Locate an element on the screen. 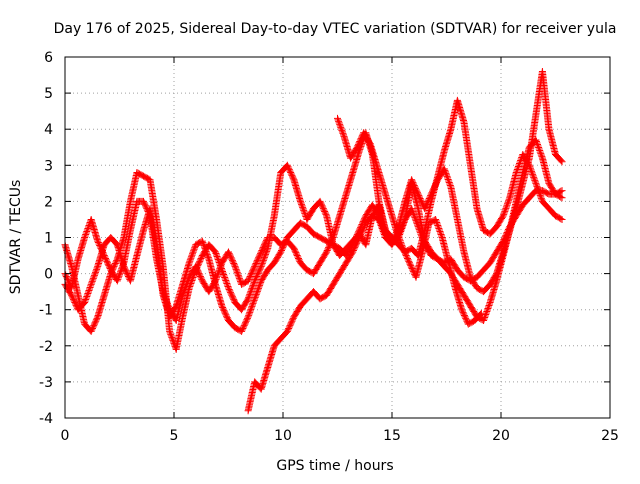 The image size is (640, 484). y-tick-label: 0 is located at coordinates (48, 275).